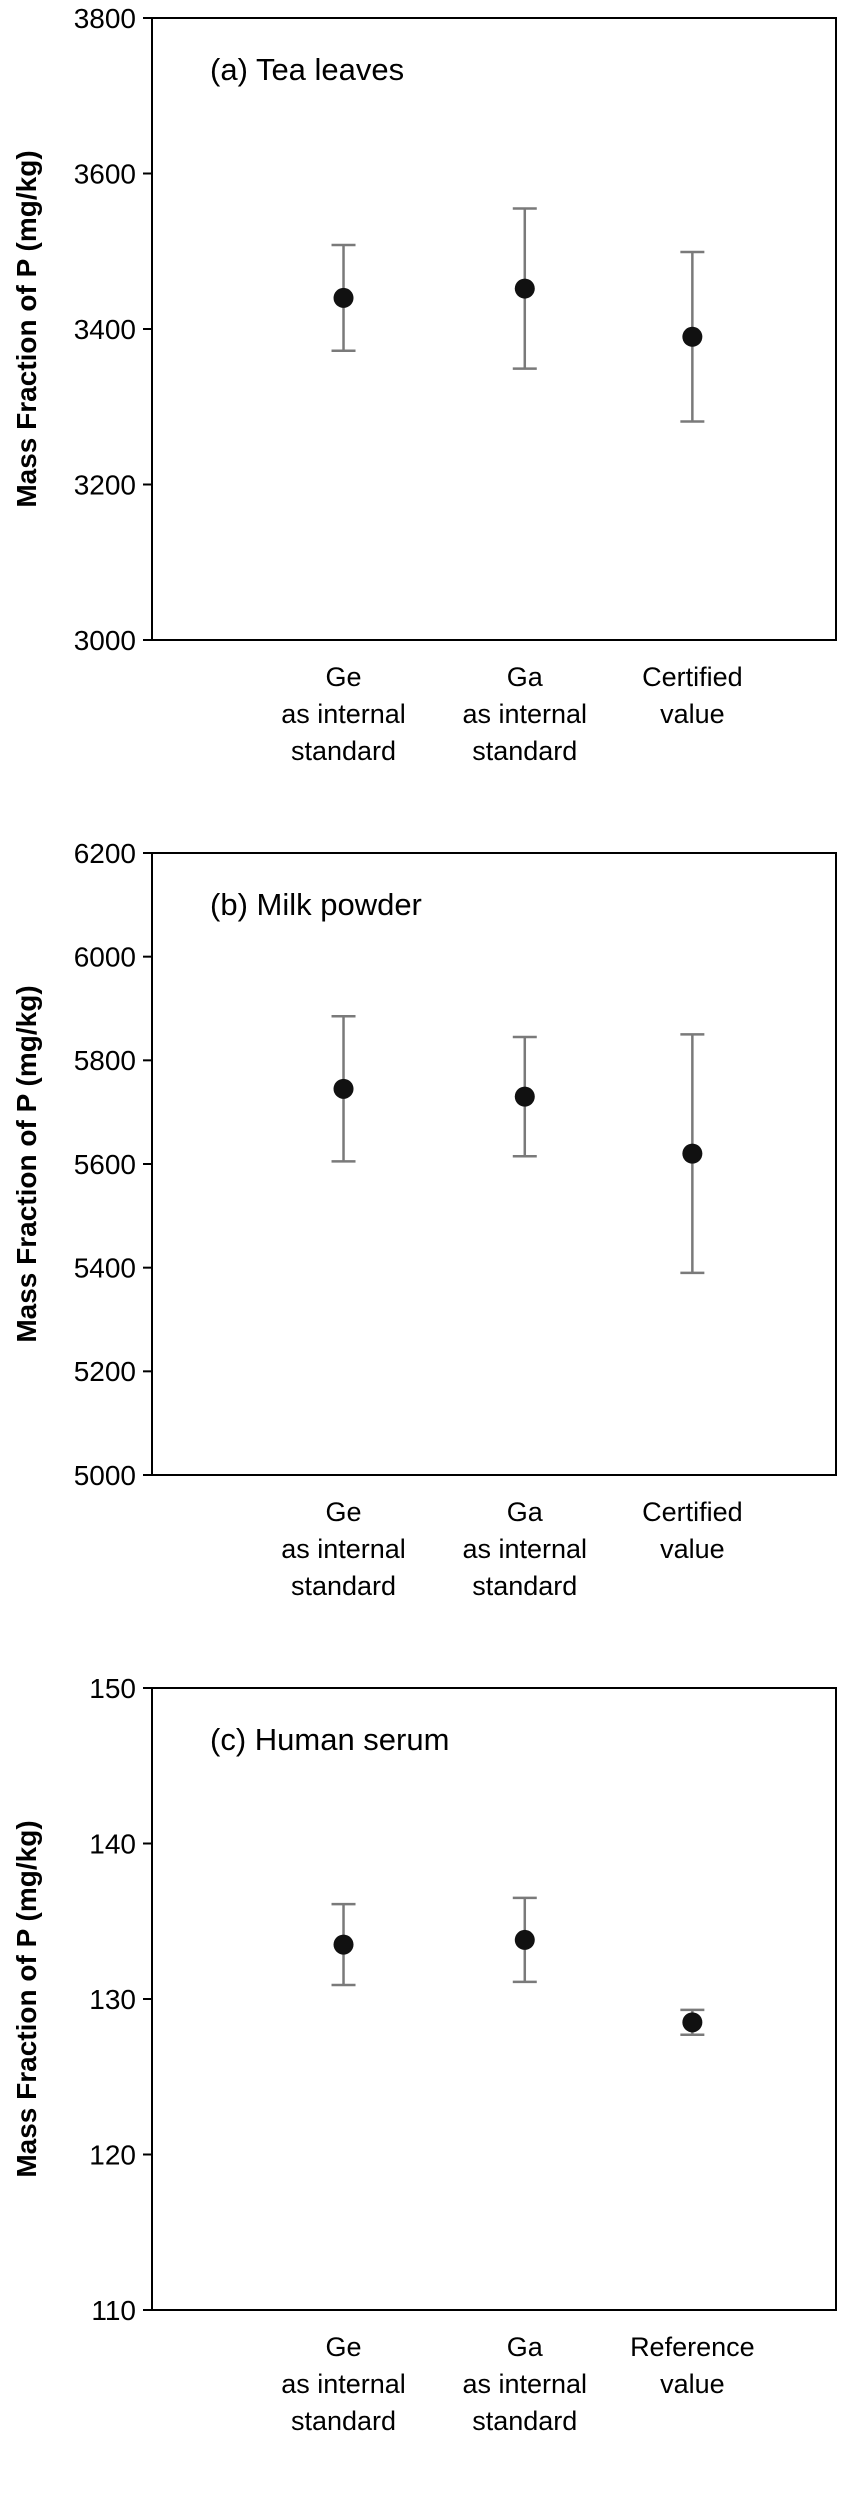 The height and width of the screenshot is (2505, 867). Describe the element at coordinates (105, 18) in the screenshot. I see `y-tick-label: 3800` at that location.